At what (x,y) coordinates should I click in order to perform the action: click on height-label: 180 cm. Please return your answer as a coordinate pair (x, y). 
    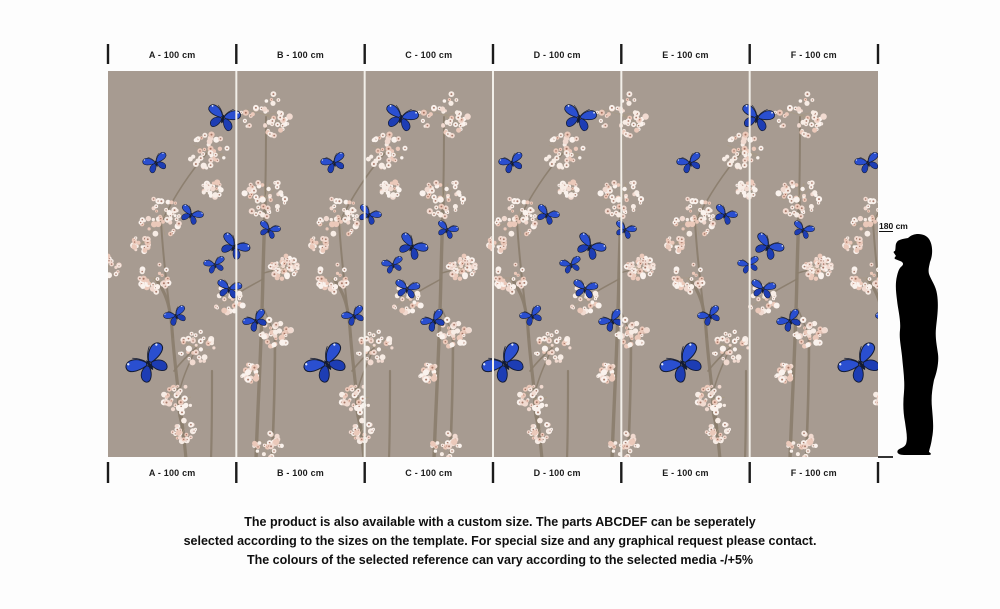
    Looking at the image, I should click on (893, 226).